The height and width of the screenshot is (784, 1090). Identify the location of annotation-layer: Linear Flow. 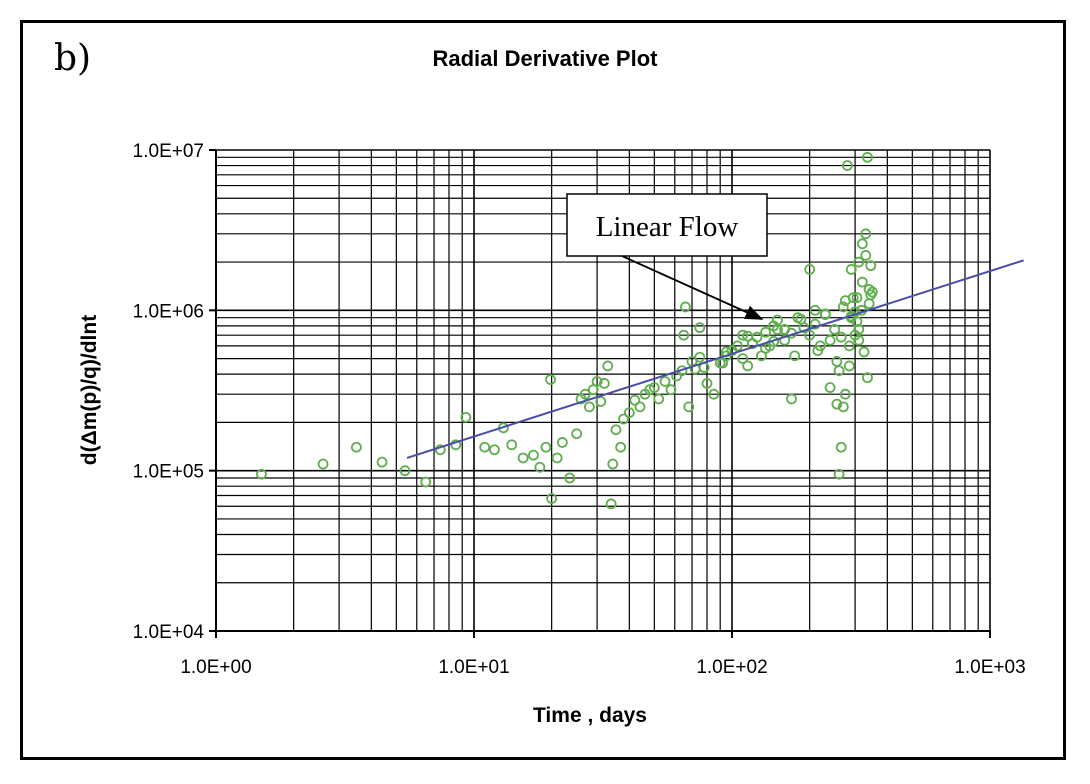
(667, 256).